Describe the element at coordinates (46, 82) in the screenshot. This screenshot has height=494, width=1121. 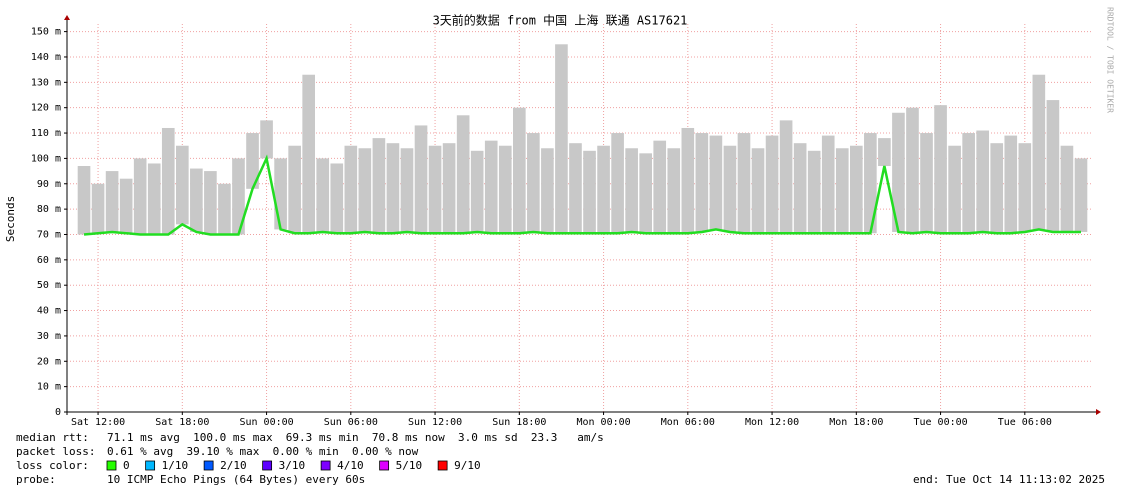
I see `y-tick-label: 130 m` at that location.